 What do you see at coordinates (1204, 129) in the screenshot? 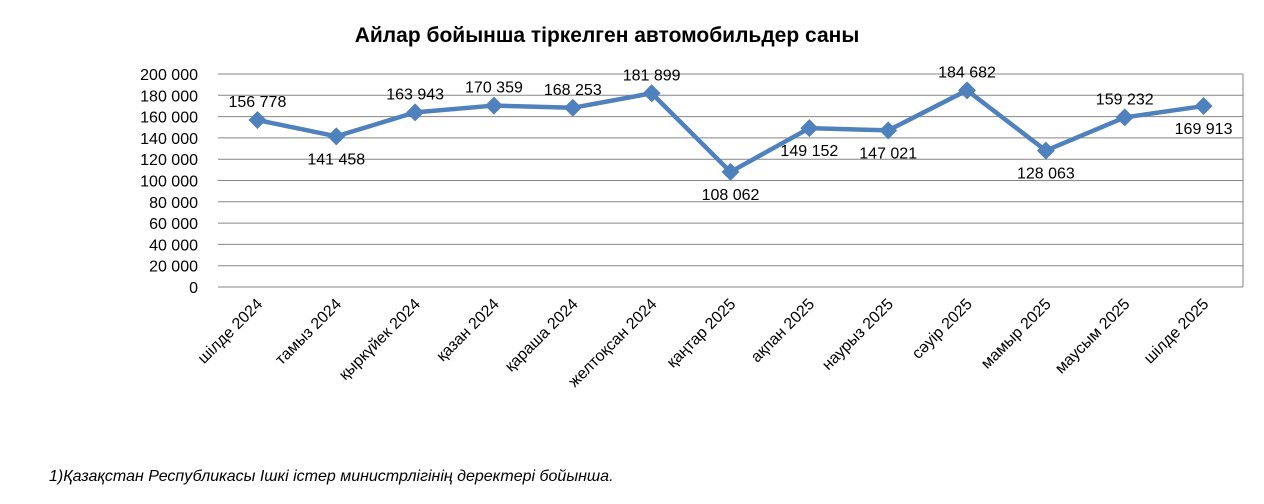
I see `data-label: 169 913` at bounding box center [1204, 129].